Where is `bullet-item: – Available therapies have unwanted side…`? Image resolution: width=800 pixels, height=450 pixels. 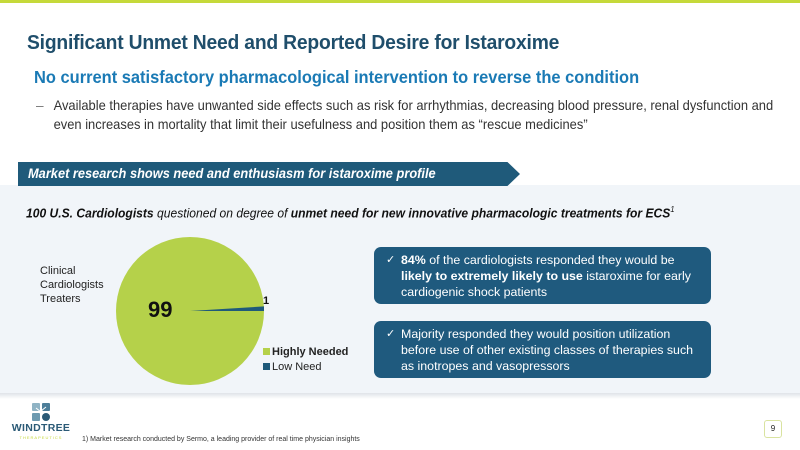
bullet-item: – Available therapies have unwanted side… is located at coordinates (404, 115).